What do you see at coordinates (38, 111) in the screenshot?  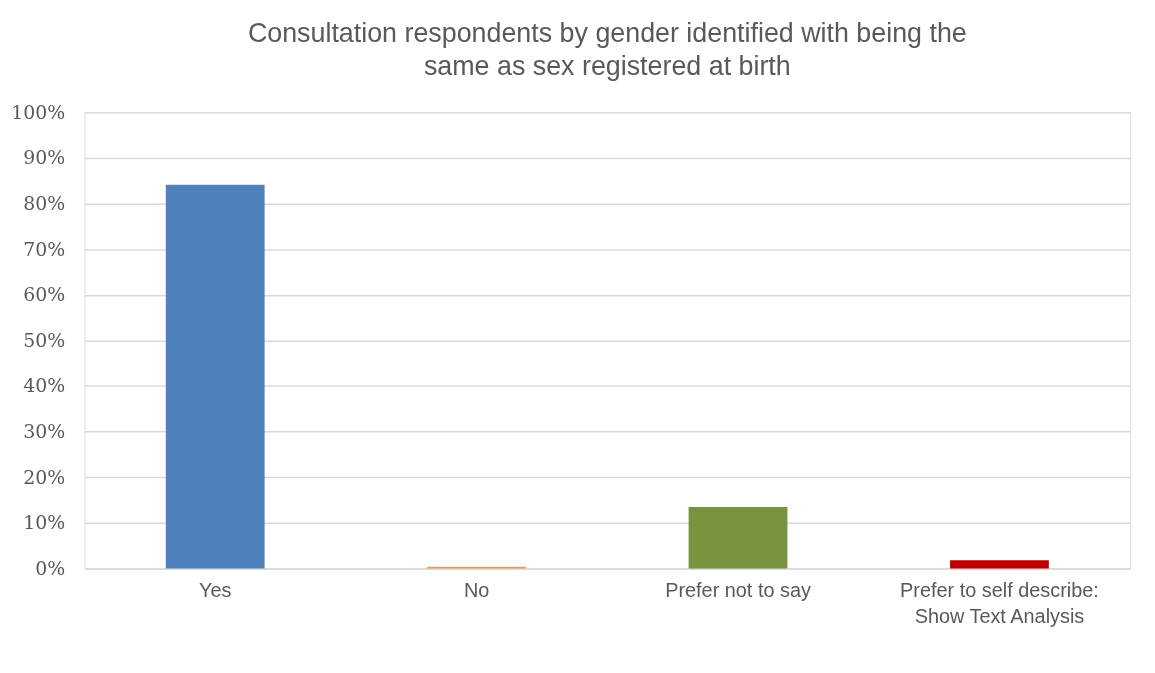 I see `y-tick-label: 100%` at bounding box center [38, 111].